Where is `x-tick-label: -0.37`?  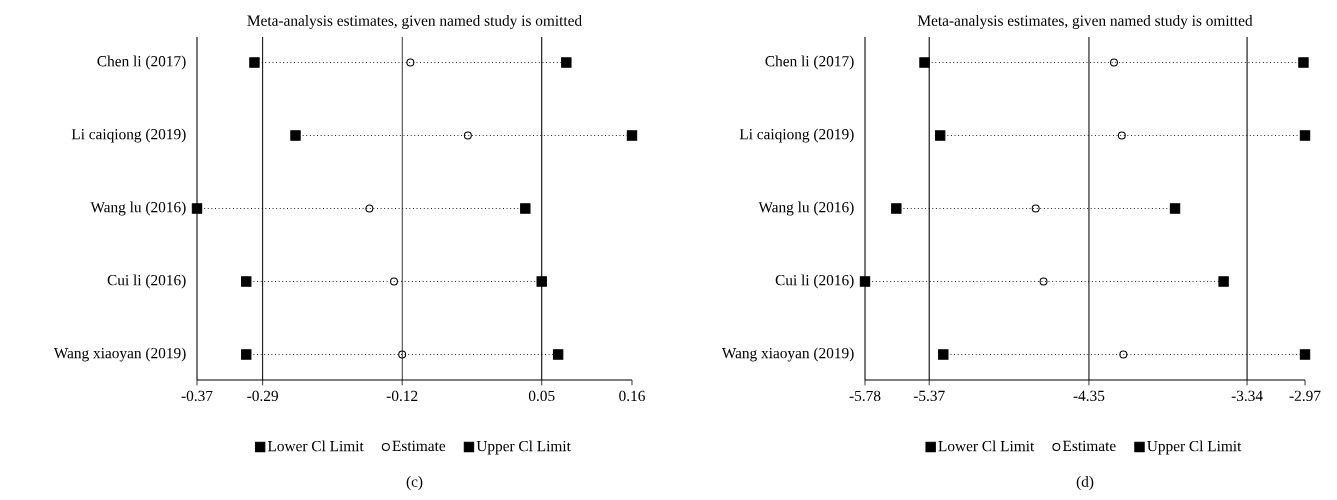 x-tick-label: -0.37 is located at coordinates (197, 396).